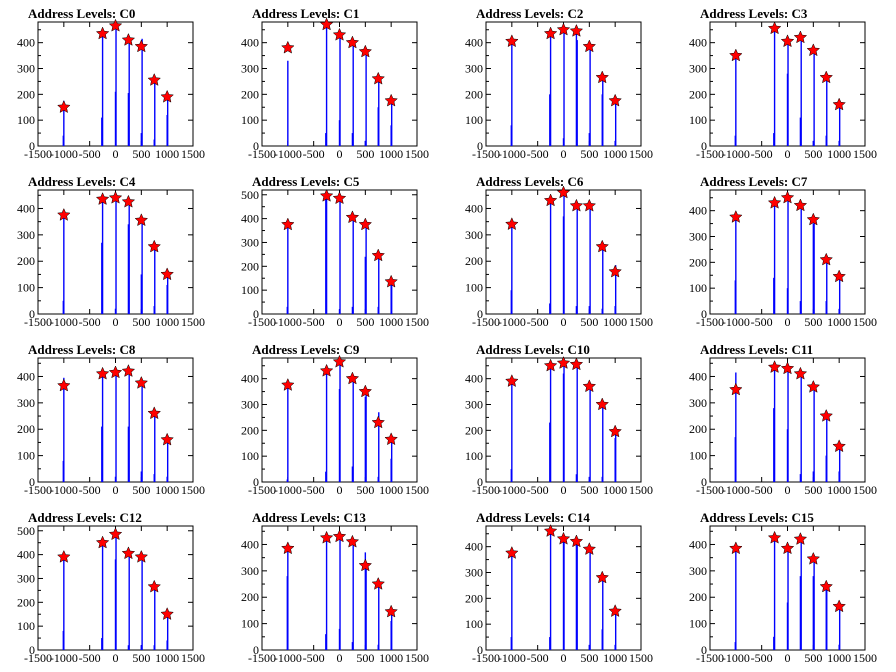 This screenshot has height=672, width=896. What do you see at coordinates (250, 195) in the screenshot?
I see `y-tick-label: 500` at bounding box center [250, 195].